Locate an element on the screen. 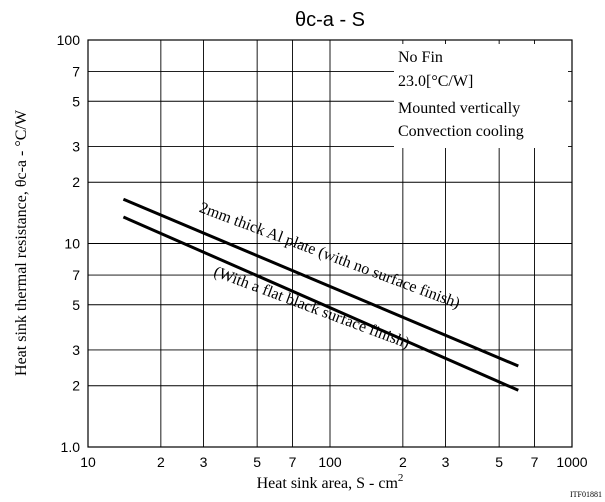  x-tick-label: 10 is located at coordinates (88, 462).